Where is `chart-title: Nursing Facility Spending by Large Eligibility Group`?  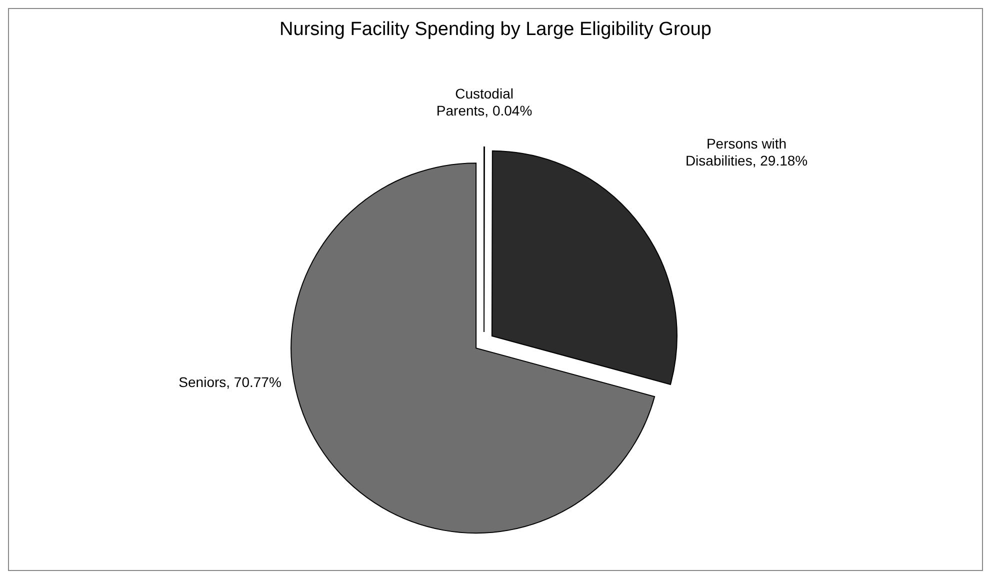 chart-title: Nursing Facility Spending by Large Eligibility Group is located at coordinates (495, 30).